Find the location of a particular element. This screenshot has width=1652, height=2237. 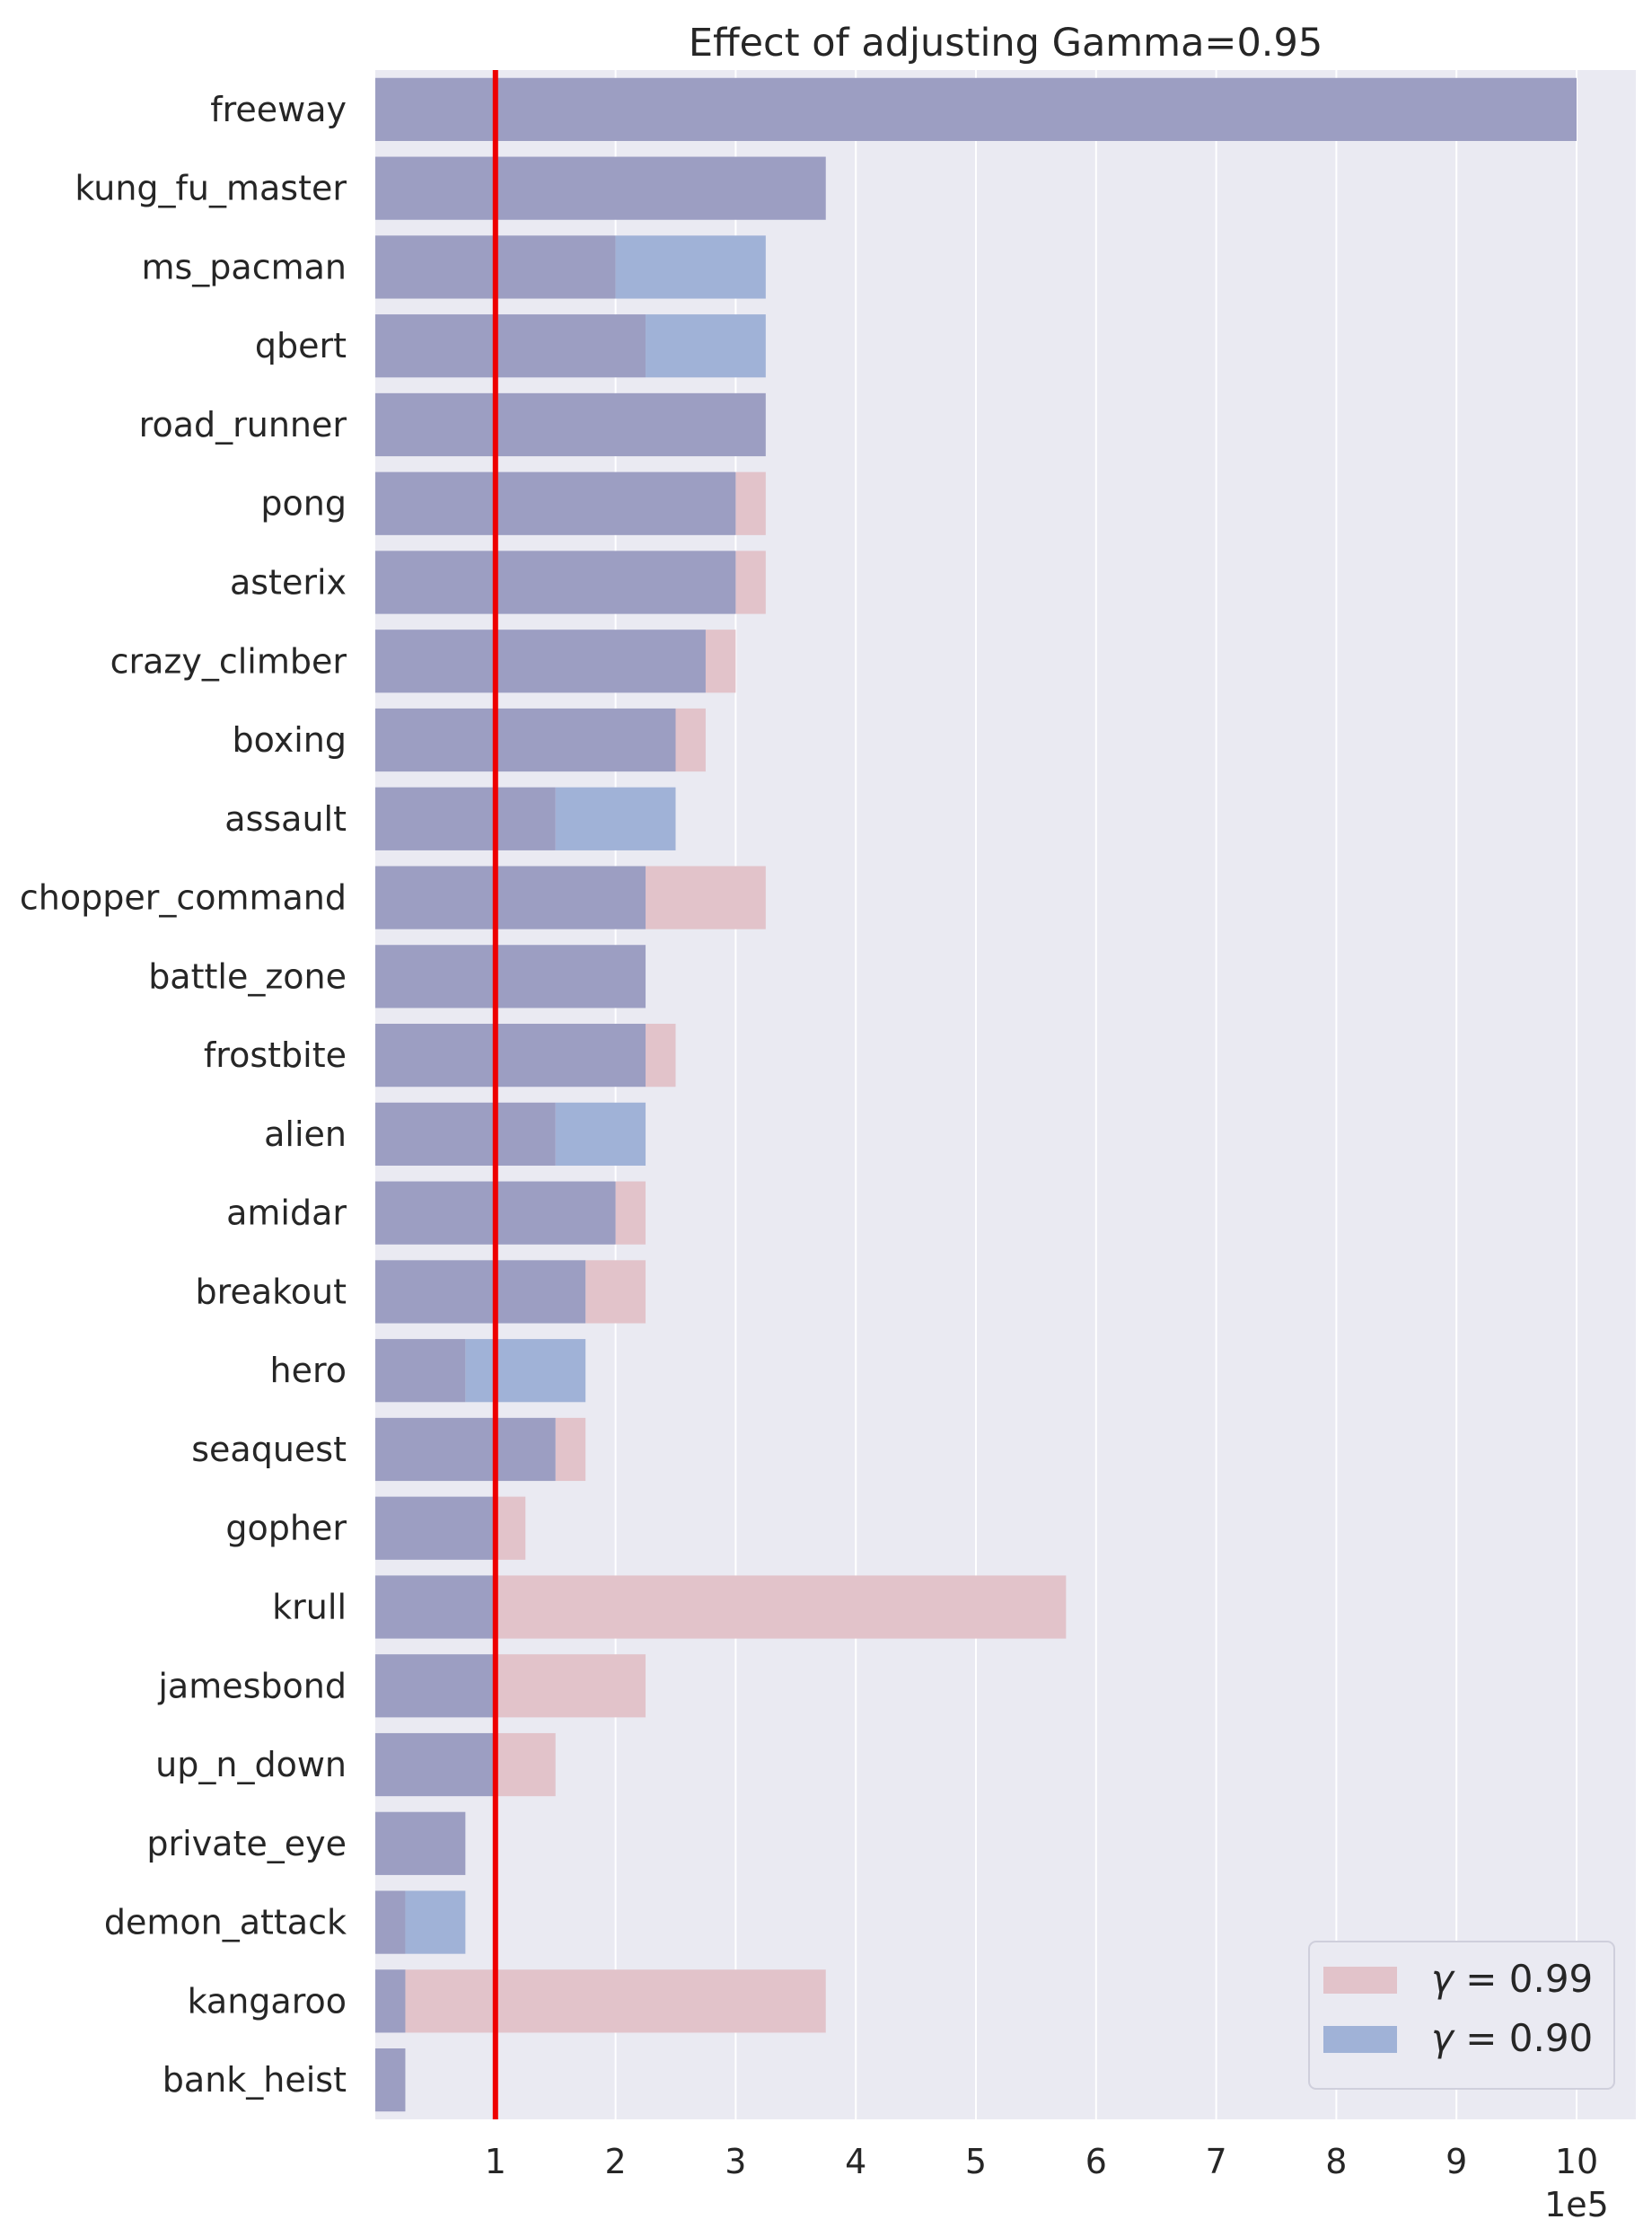

category-label: boxing is located at coordinates (290, 740).